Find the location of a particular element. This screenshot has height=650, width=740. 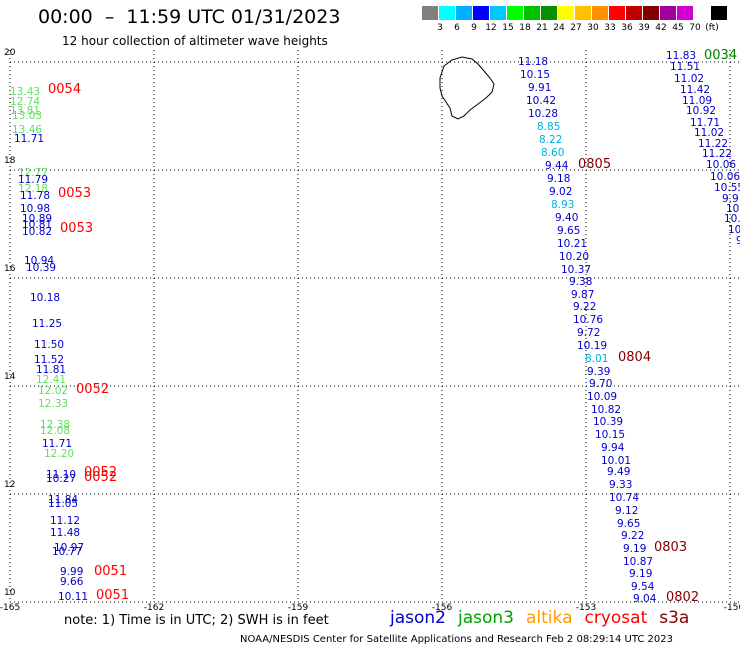

wave-height-value: 10.81 is located at coordinates (37, 225).